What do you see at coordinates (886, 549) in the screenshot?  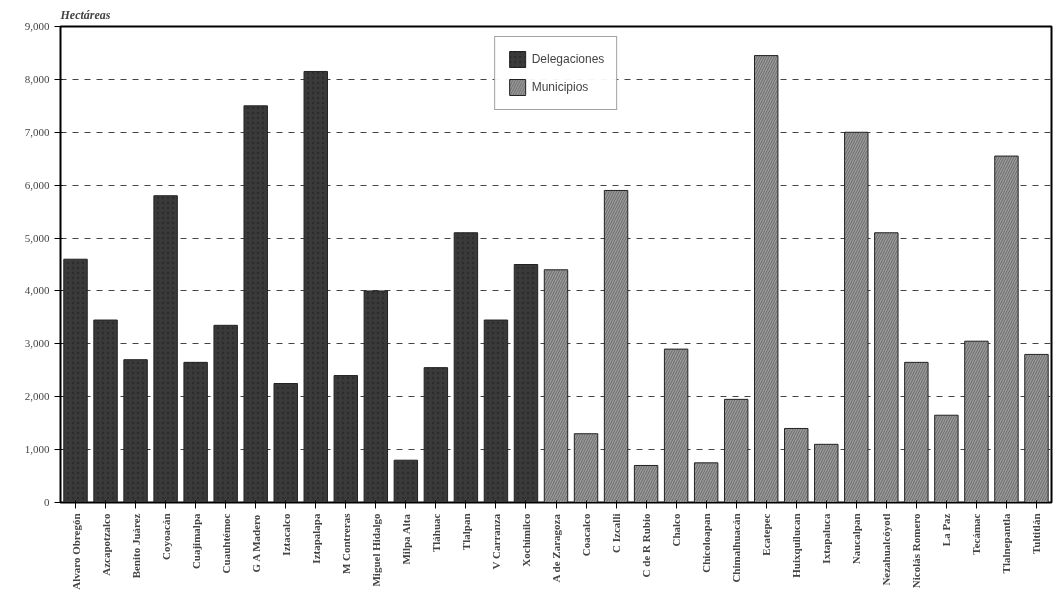 I see `x-tick-label: Nezahualcóyotl` at bounding box center [886, 549].